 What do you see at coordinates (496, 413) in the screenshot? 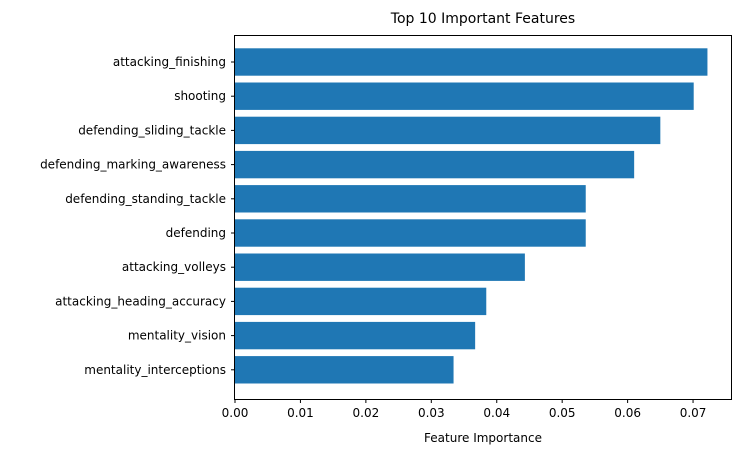
I see `x-tick-label: 0.04` at bounding box center [496, 413].